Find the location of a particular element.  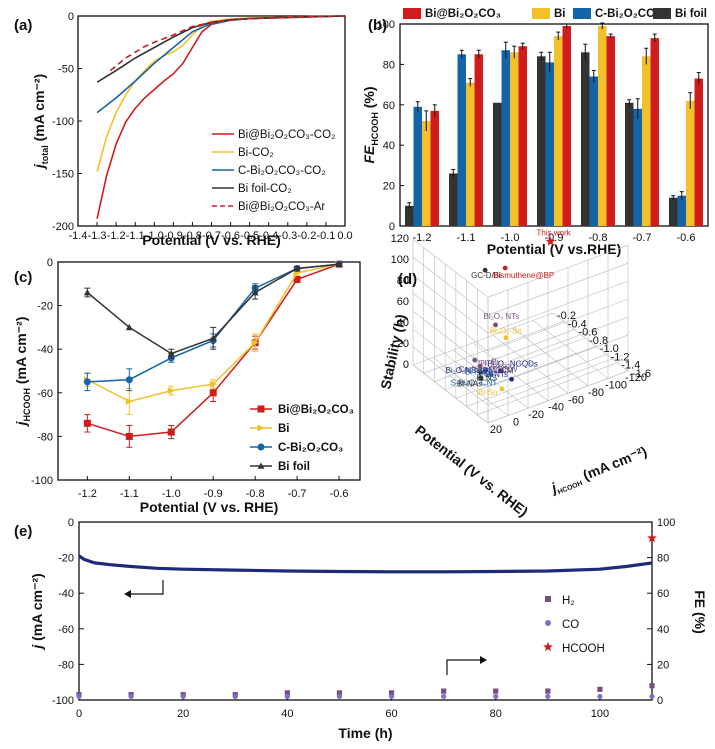

x-tick-label: -0.9 is located at coordinates (213, 494).